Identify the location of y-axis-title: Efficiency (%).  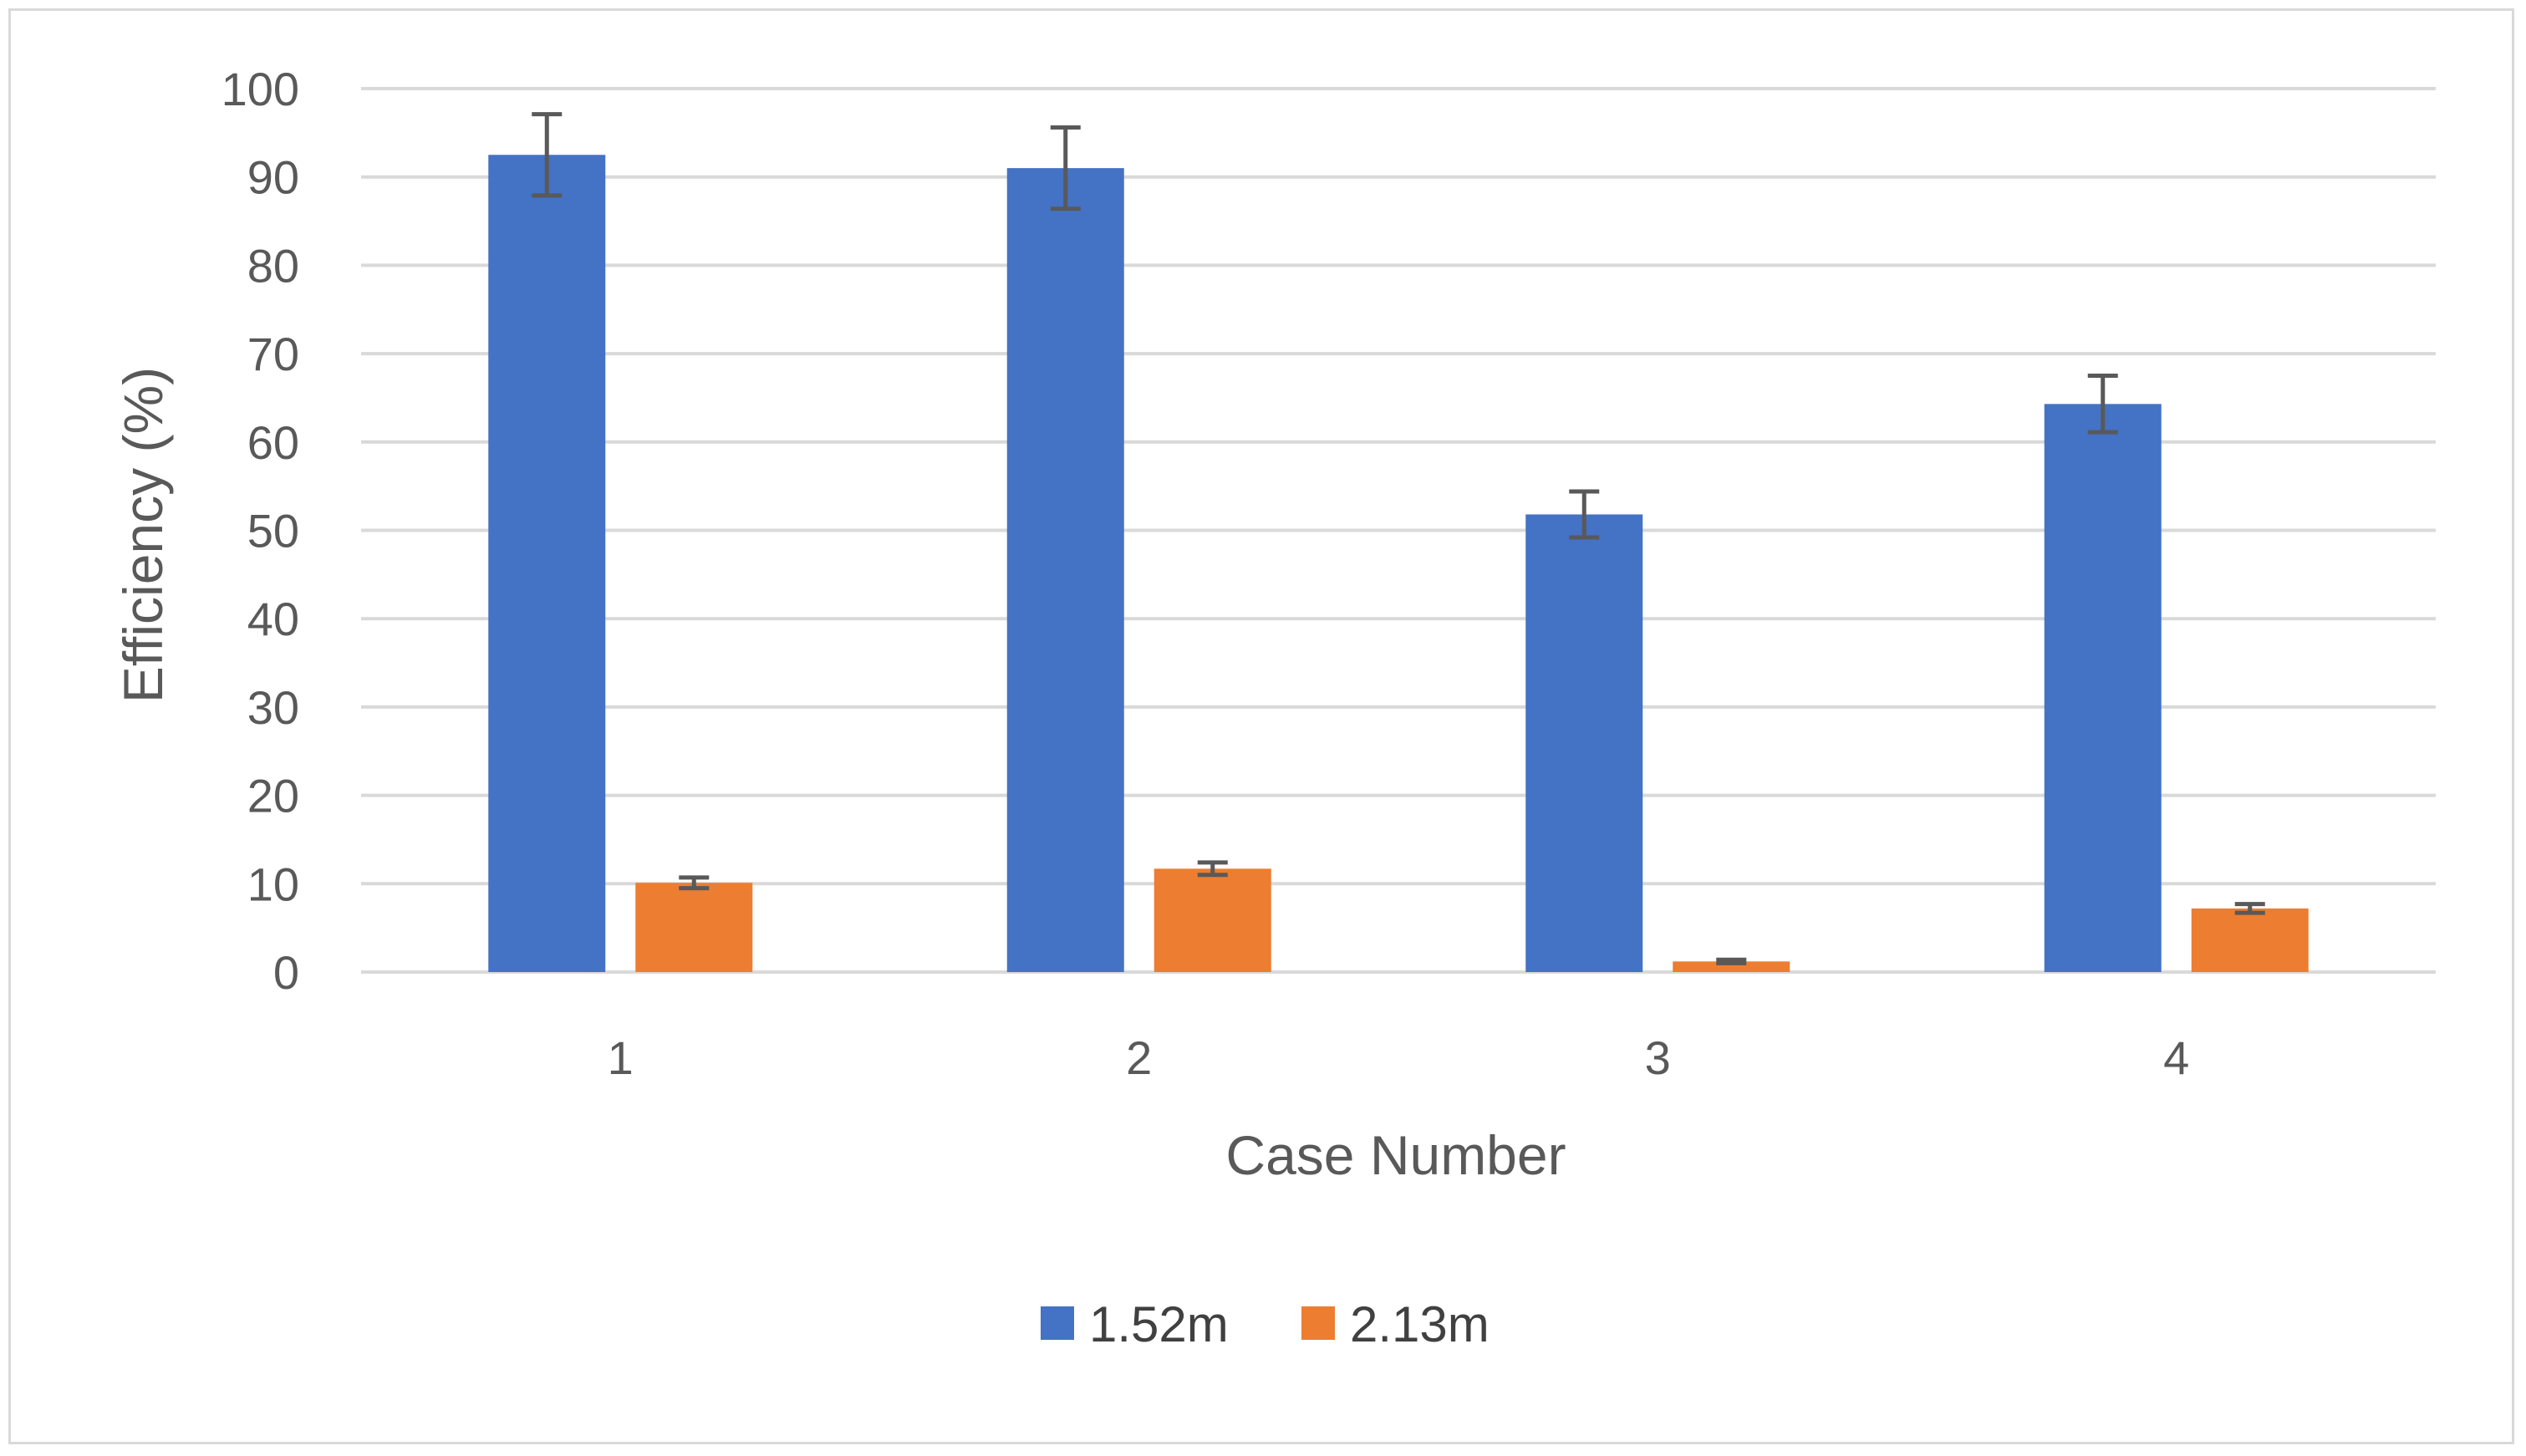
(143, 535).